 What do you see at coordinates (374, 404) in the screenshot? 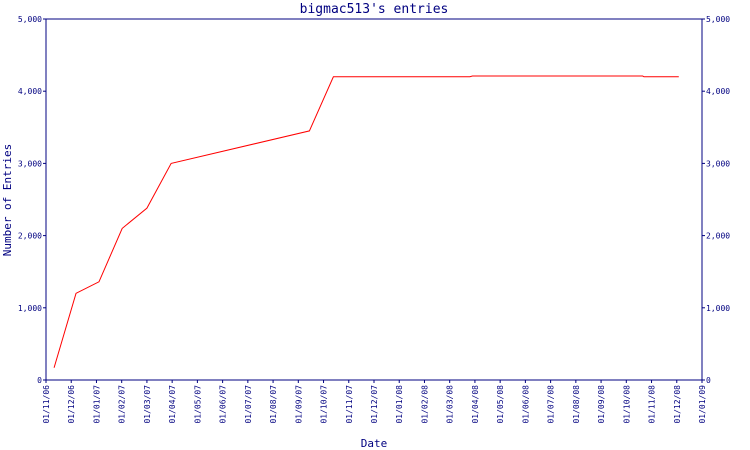
I see `x-tick-label: 01/12/07` at bounding box center [374, 404].